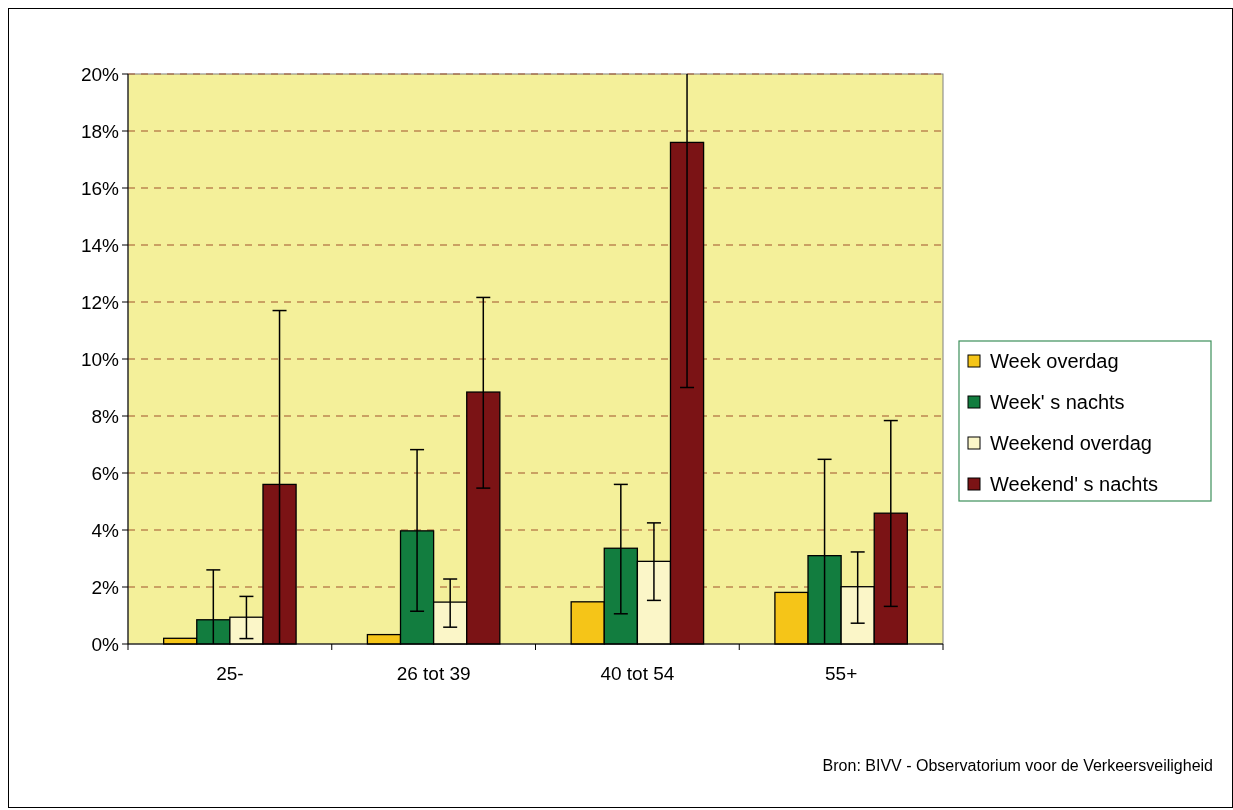 This screenshot has width=1233, height=810. I want to click on y-tick-label: 10%, so click(100, 359).